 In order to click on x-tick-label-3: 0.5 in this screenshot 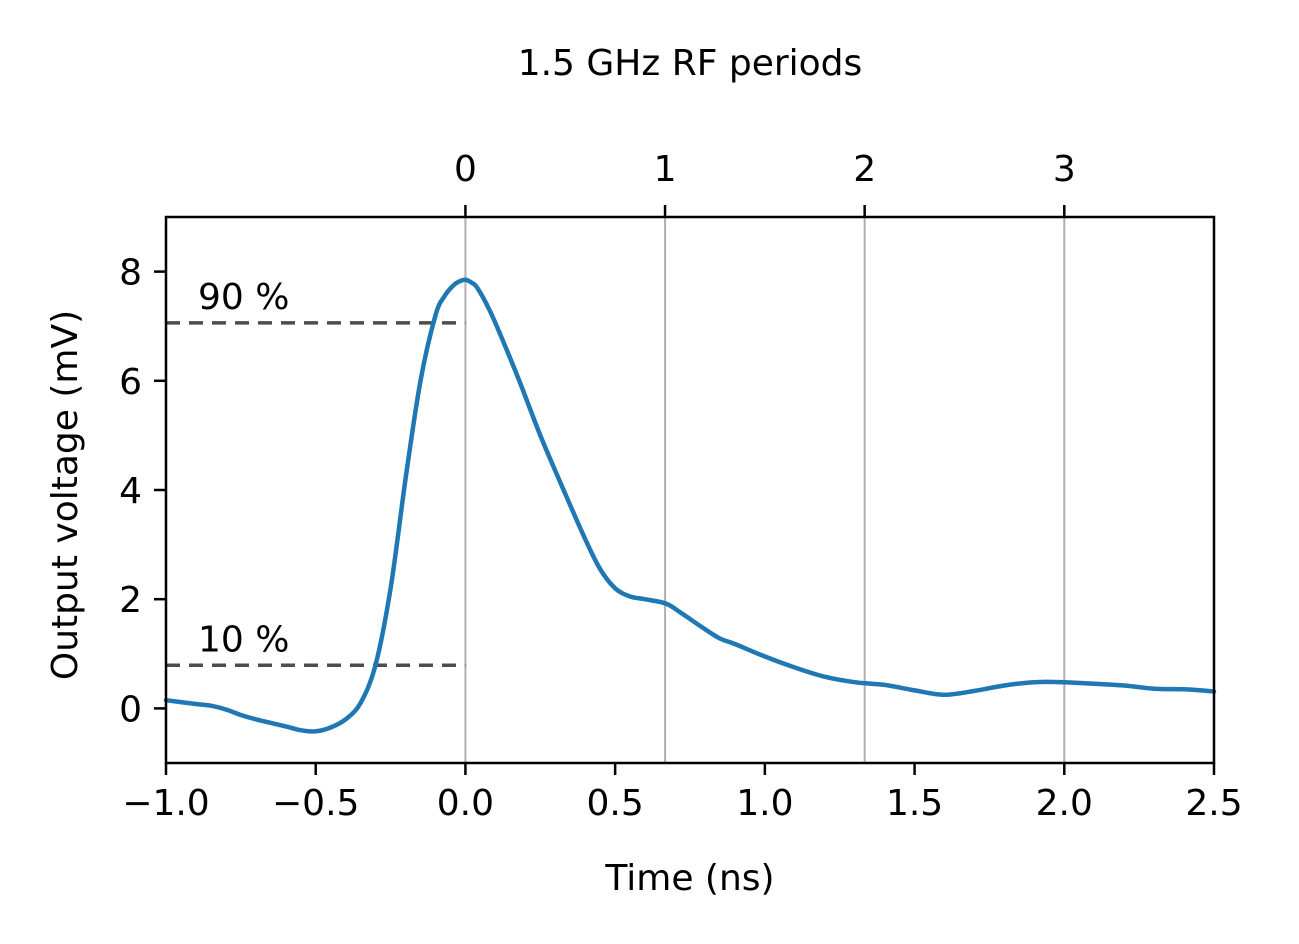, I will do `click(615, 803)`.